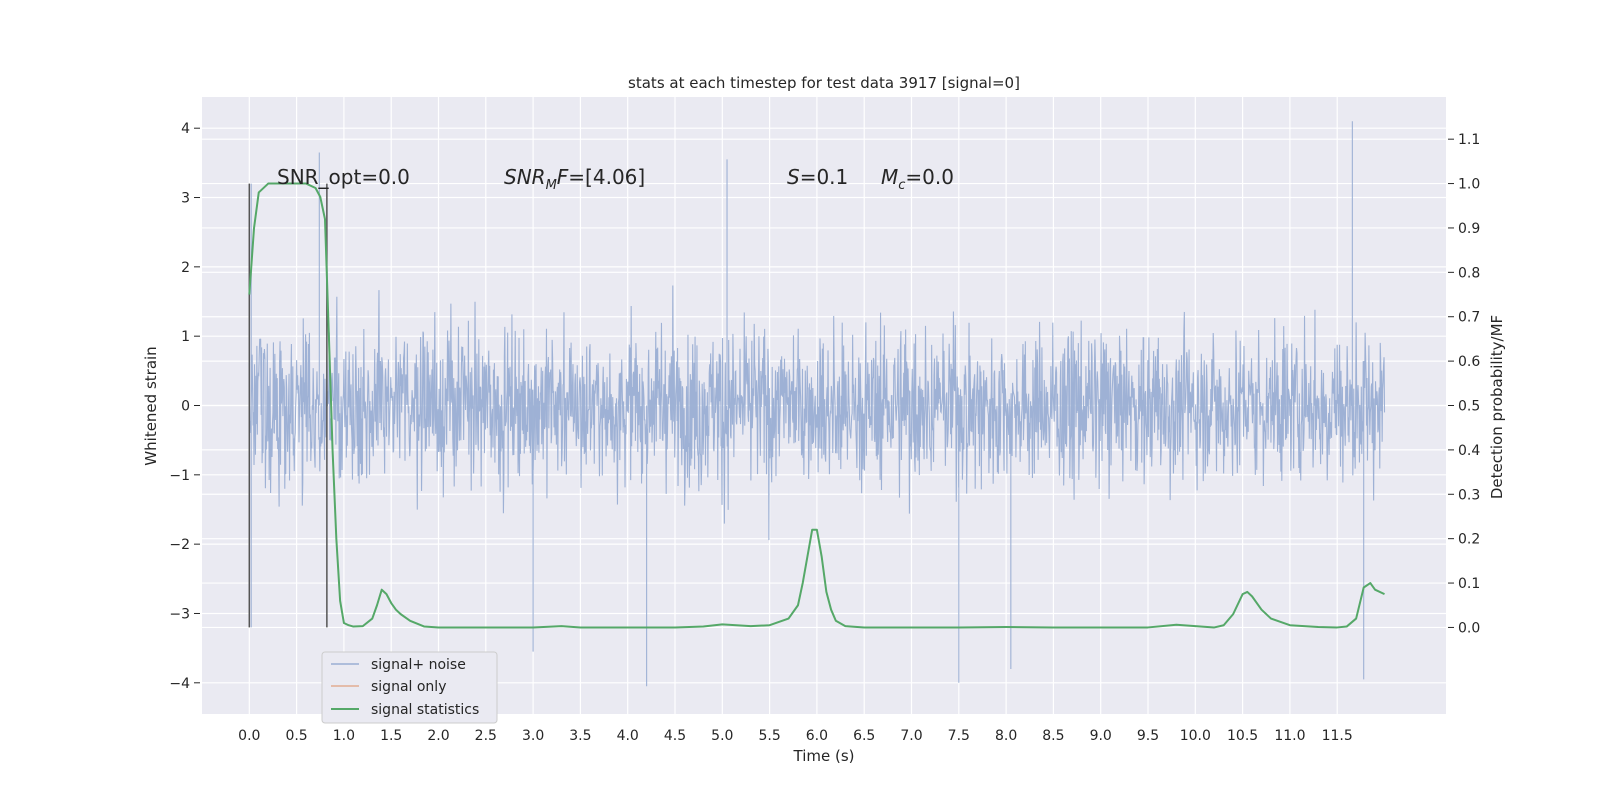 The image size is (1600, 800). I want to click on annotation-mc: Mc=0.0, so click(917, 179).